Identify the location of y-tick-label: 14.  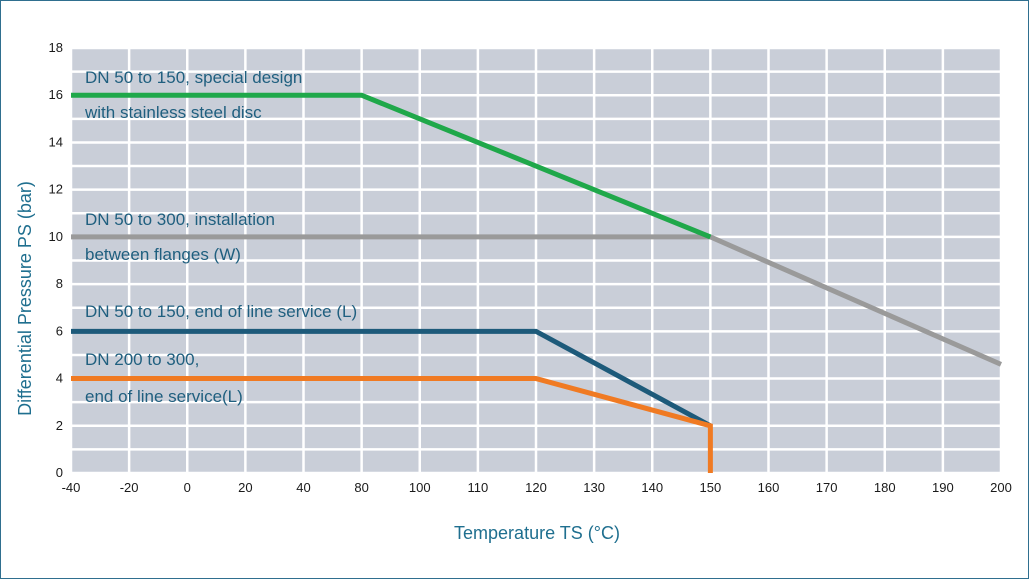
(56, 141).